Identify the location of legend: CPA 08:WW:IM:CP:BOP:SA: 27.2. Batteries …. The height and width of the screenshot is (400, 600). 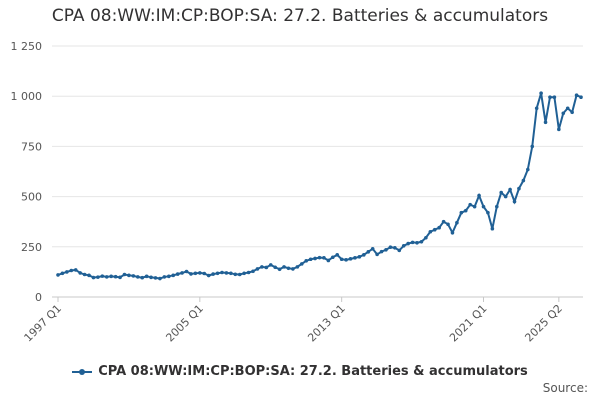
(300, 371).